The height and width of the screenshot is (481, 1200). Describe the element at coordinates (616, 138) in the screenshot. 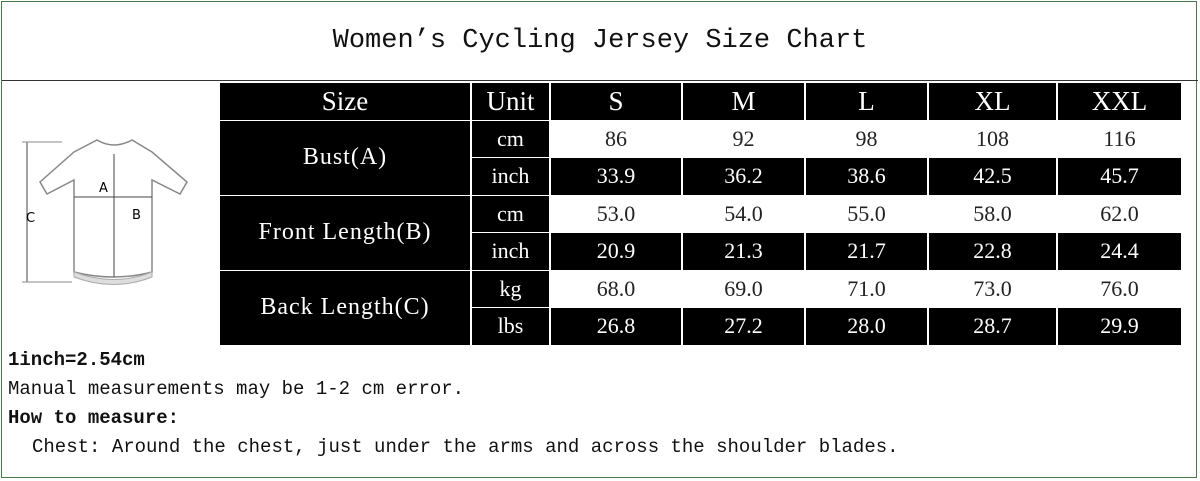

I see `value-cell: 86` at that location.